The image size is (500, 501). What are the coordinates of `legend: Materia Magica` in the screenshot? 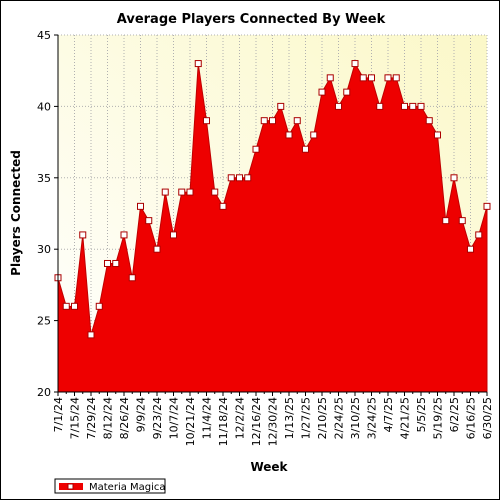 It's located at (110, 486).